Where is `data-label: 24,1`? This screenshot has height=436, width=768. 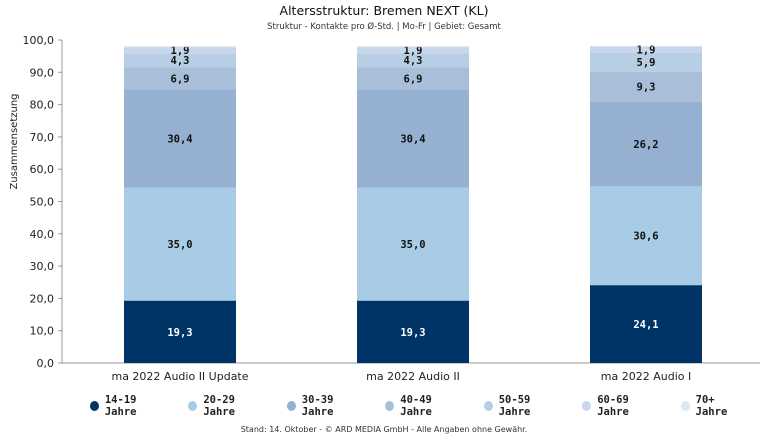 data-label: 24,1 is located at coordinates (645, 325).